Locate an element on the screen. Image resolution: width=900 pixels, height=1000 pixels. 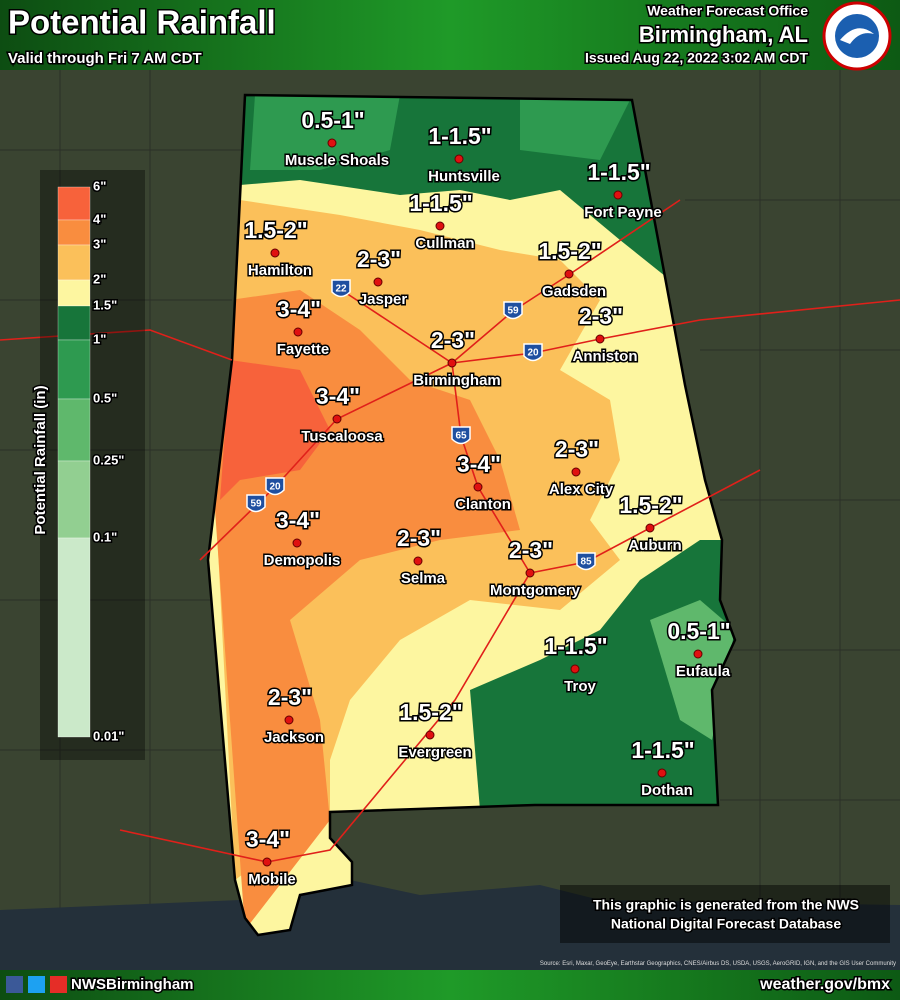
interstate-number: 20 is located at coordinates (533, 353).